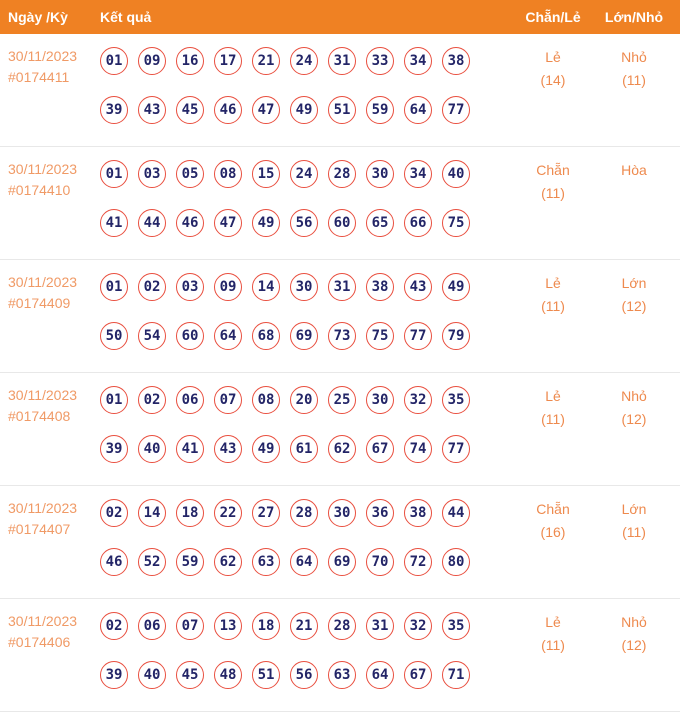 This screenshot has height=718, width=680. Describe the element at coordinates (39, 529) in the screenshot. I see `draw-id: #0174407` at that location.